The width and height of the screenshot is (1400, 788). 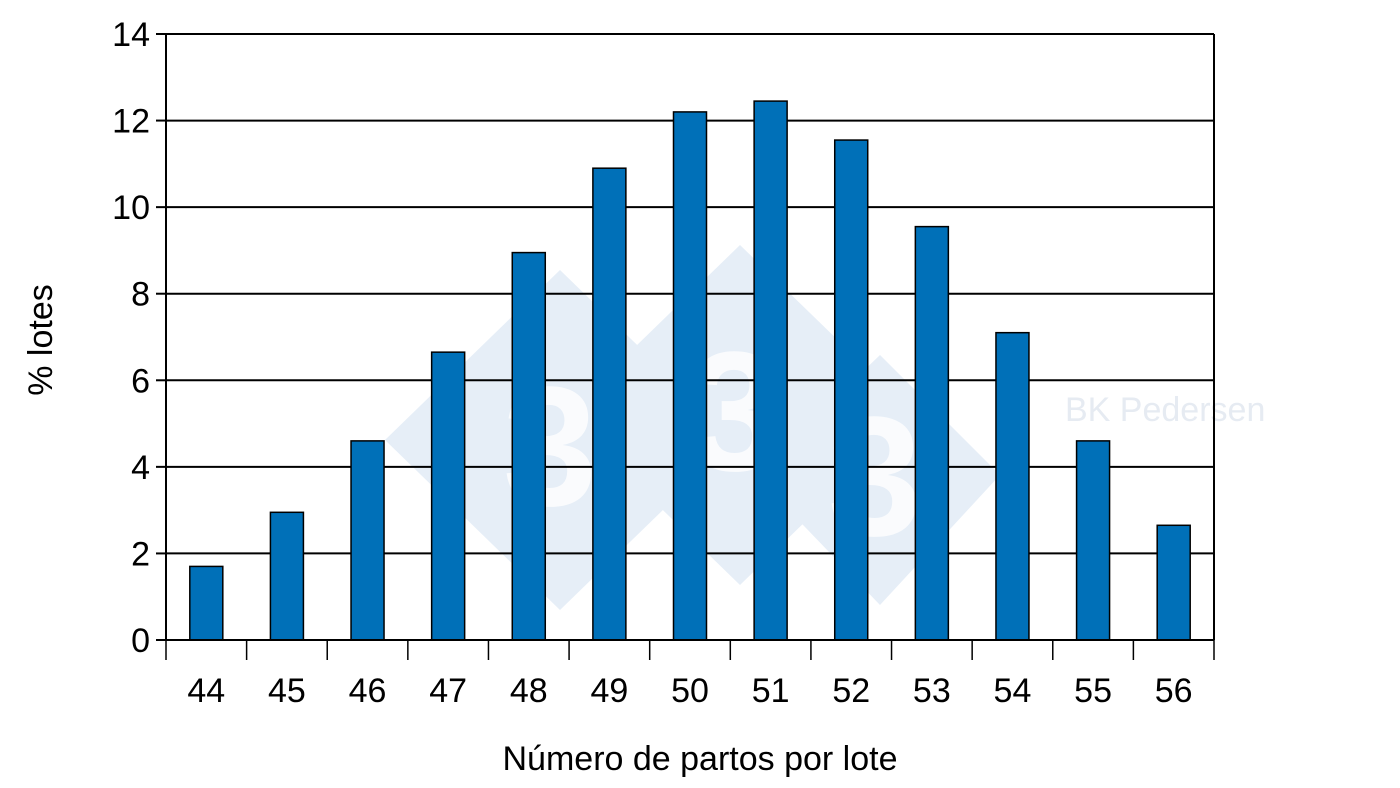 What do you see at coordinates (206, 691) in the screenshot?
I see `x-tick-label: 44` at bounding box center [206, 691].